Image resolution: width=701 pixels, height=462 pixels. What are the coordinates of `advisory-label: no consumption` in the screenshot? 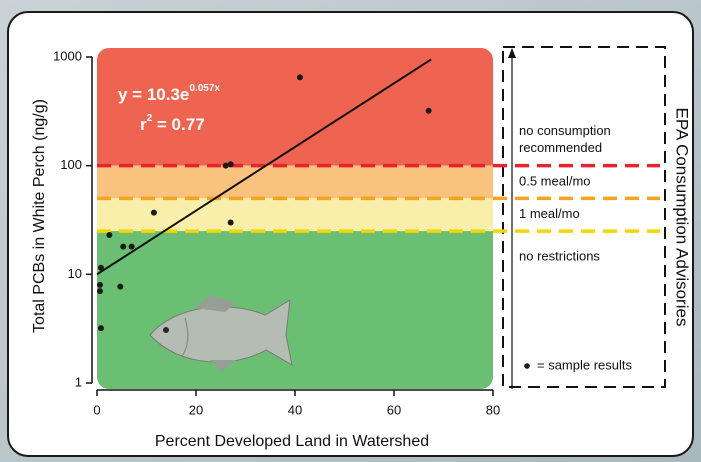 It's located at (565, 130).